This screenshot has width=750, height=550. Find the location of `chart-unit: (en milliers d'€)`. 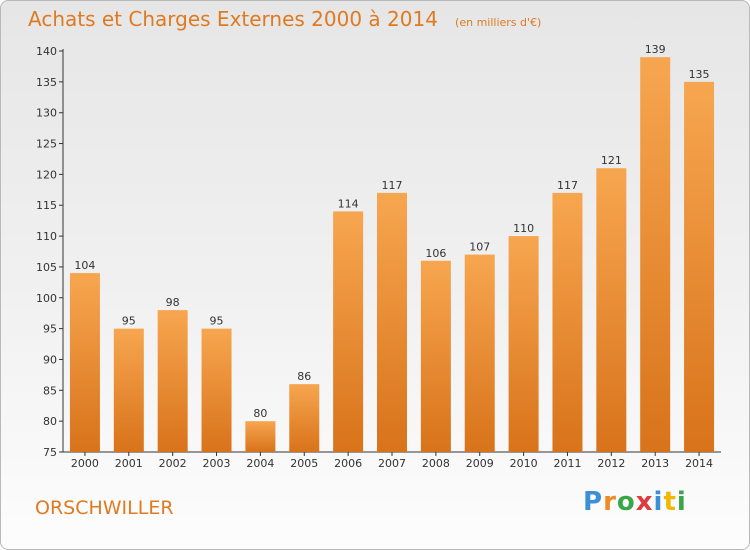

chart-unit: (en milliers d'€) is located at coordinates (498, 22).